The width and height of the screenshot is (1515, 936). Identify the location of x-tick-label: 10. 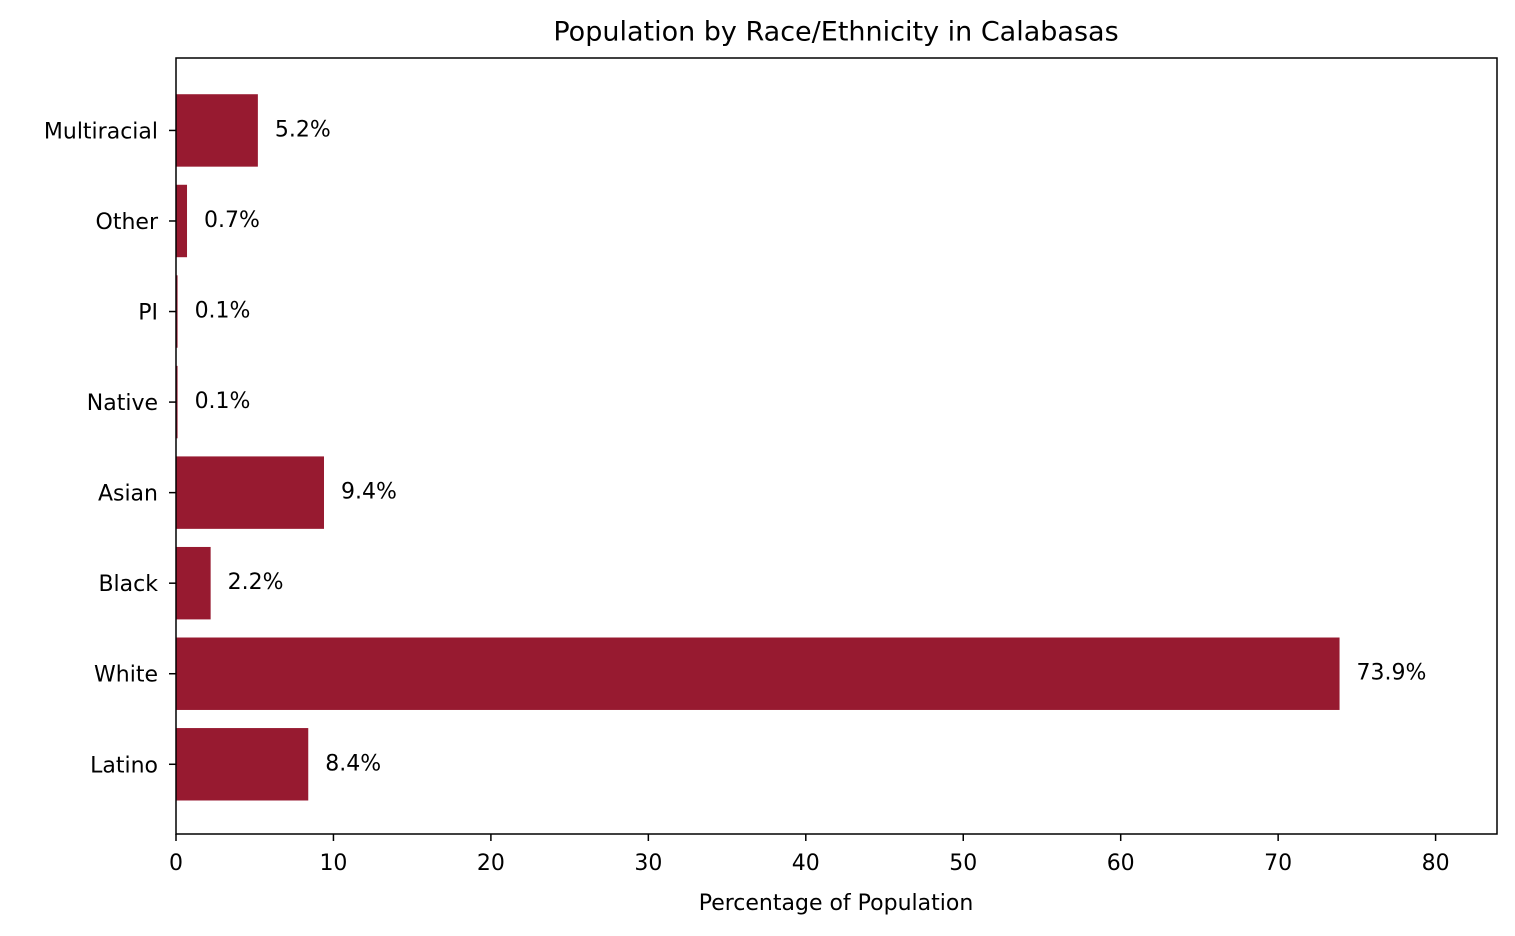
(333, 863).